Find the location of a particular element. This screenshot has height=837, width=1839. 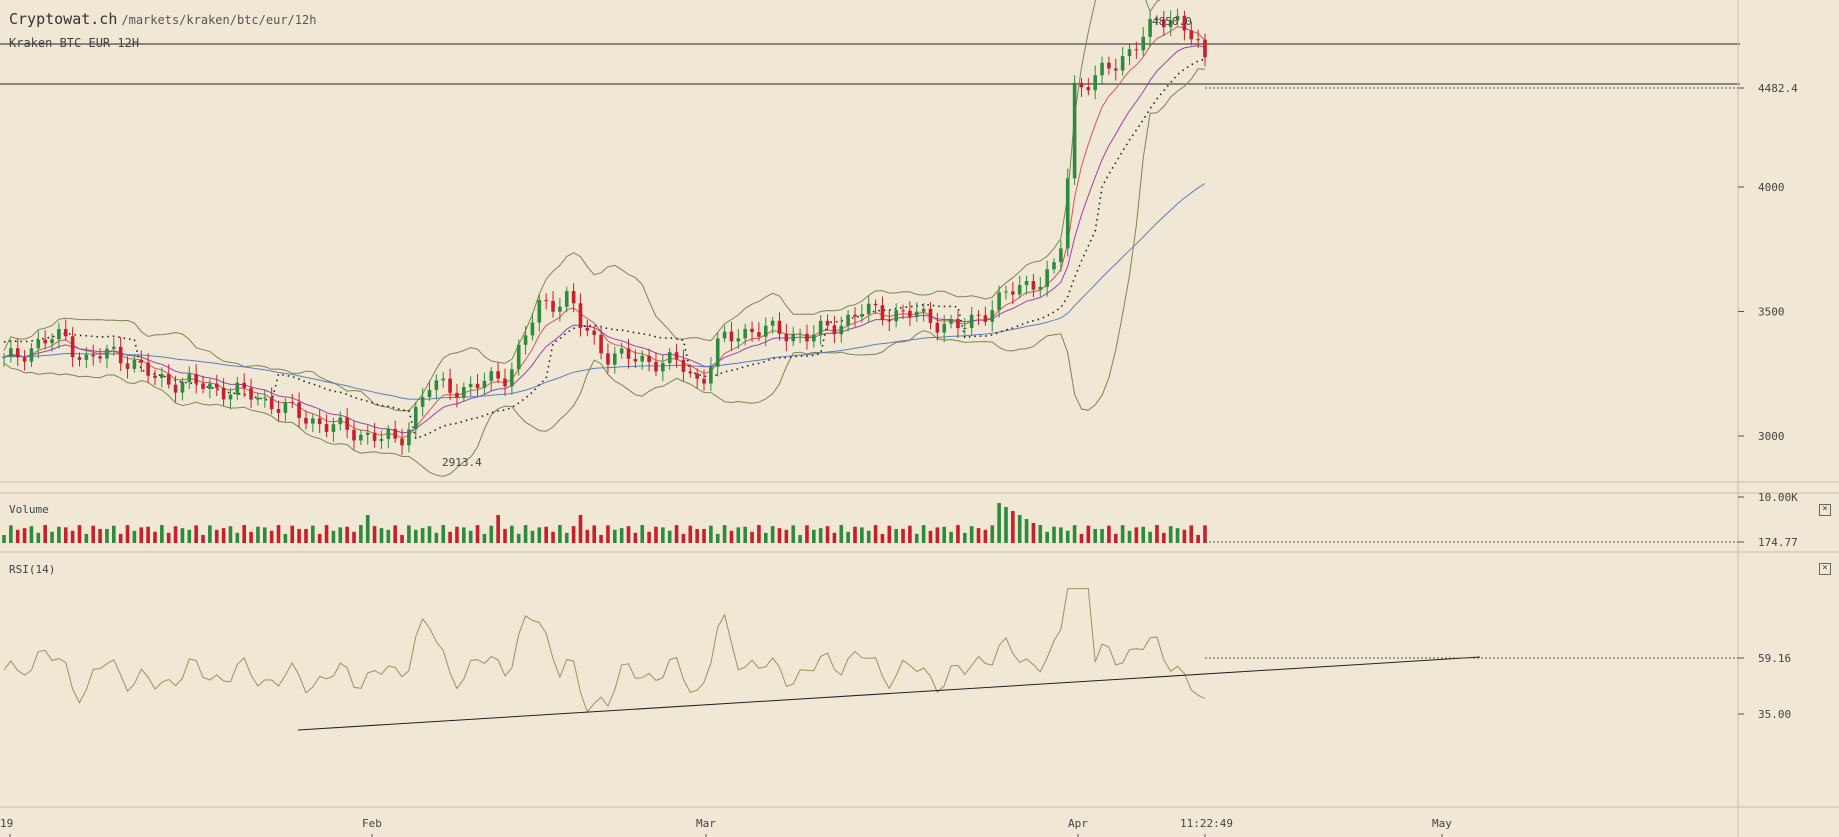

volume-panel-close-icon: × is located at coordinates (1825, 510).